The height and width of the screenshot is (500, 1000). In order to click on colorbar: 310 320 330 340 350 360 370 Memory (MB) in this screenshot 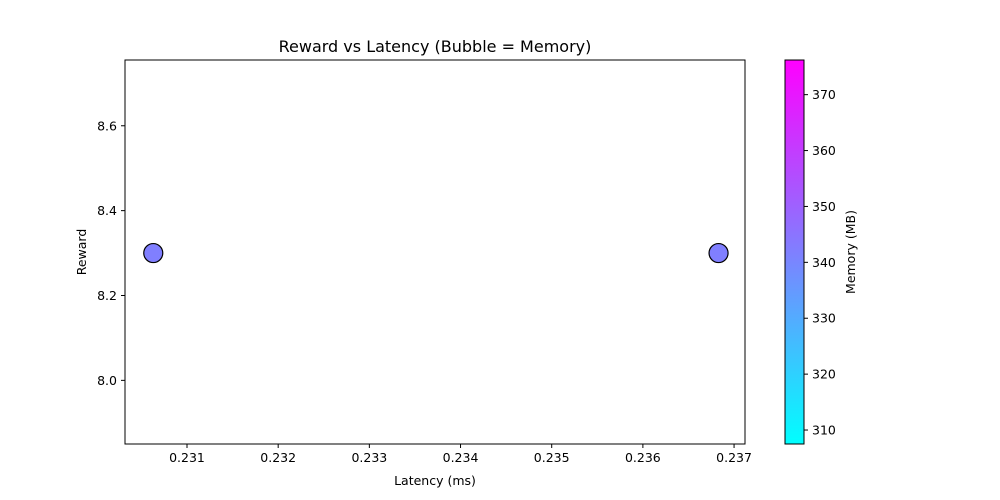, I will do `click(821, 252)`.